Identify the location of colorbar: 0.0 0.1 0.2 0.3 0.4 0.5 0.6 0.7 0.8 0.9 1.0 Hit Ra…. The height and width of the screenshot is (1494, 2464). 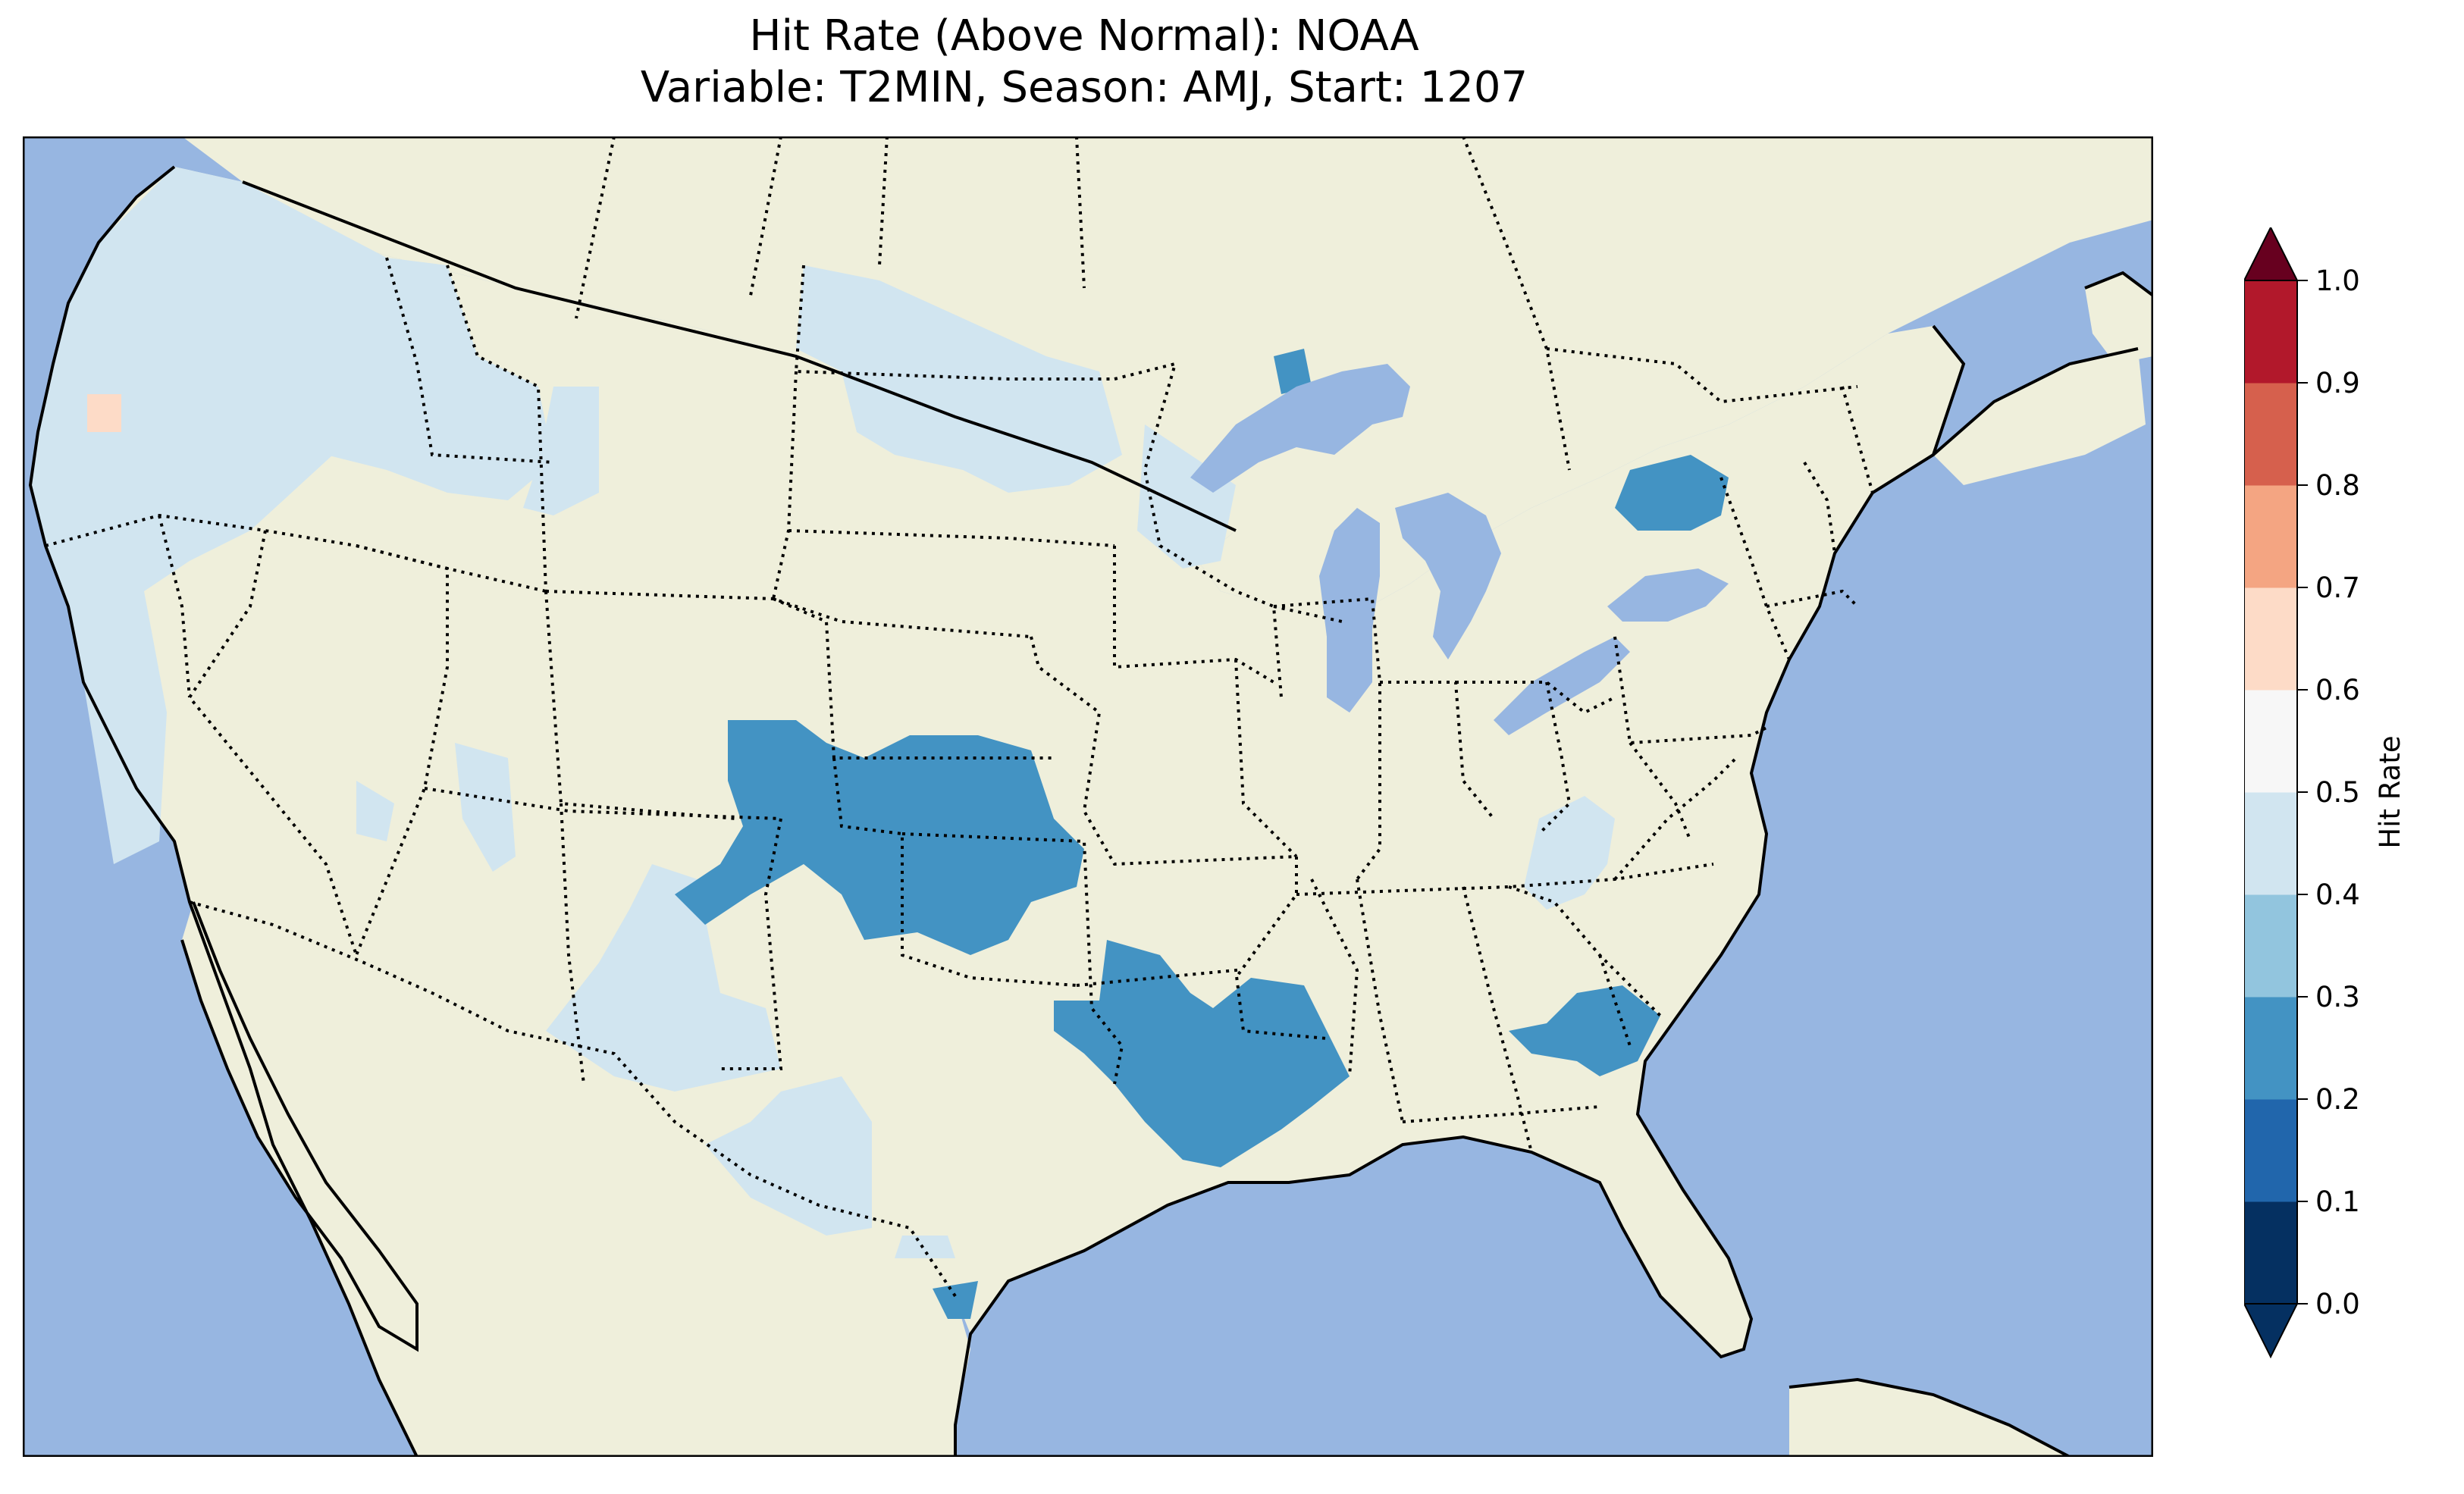
(2325, 793).